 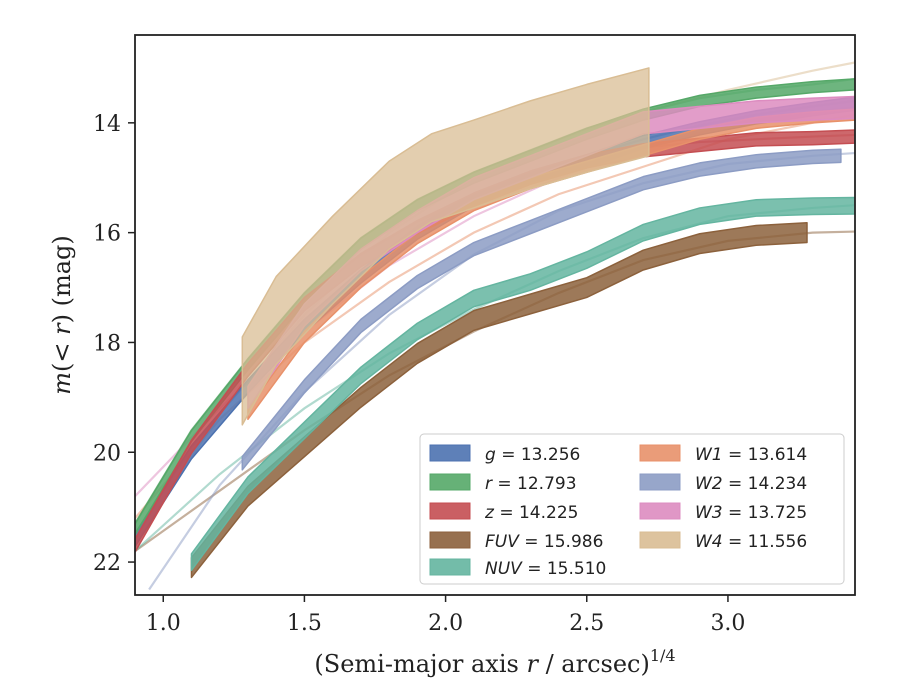 What do you see at coordinates (660, 482) in the screenshot?
I see `legend-swatch-w2` at bounding box center [660, 482].